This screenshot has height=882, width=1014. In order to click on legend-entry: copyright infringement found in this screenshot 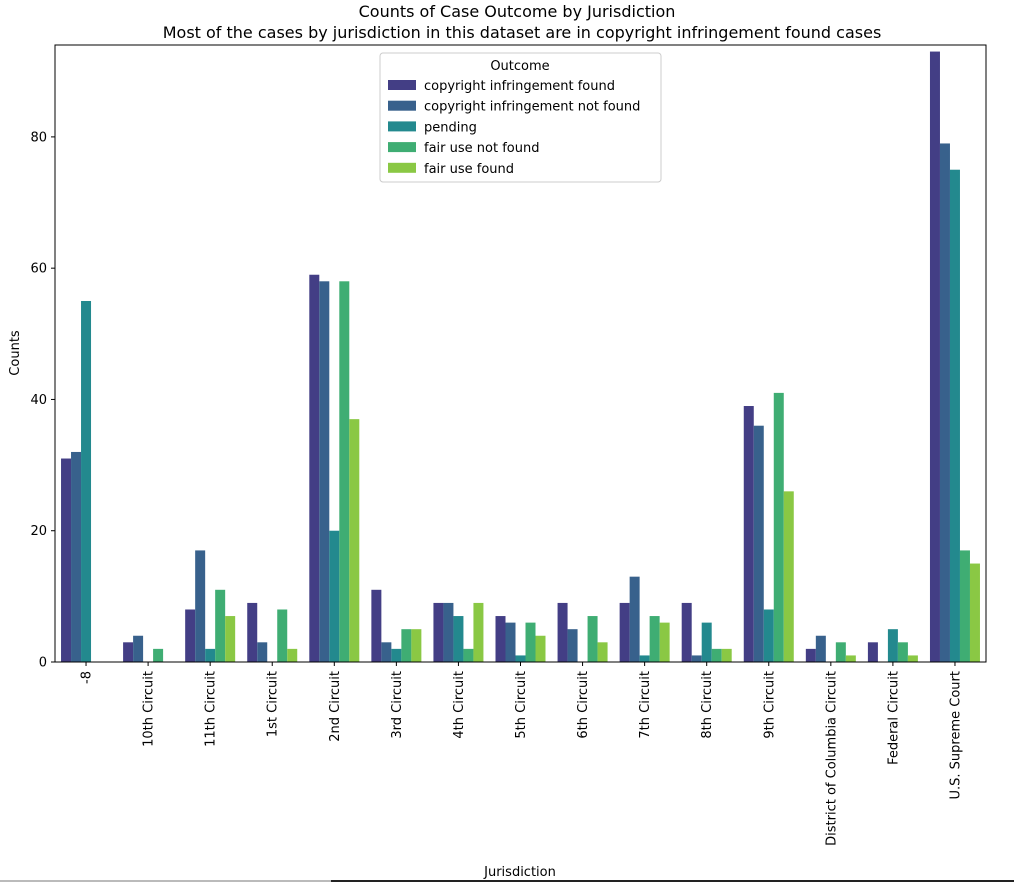, I will do `click(519, 86)`.